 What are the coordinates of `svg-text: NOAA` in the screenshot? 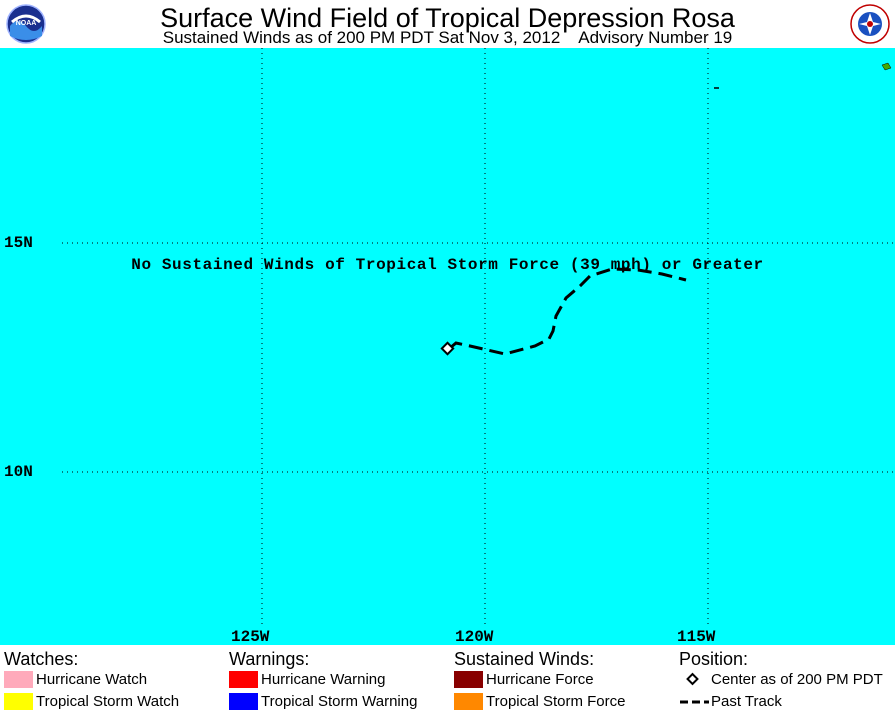 It's located at (26, 23).